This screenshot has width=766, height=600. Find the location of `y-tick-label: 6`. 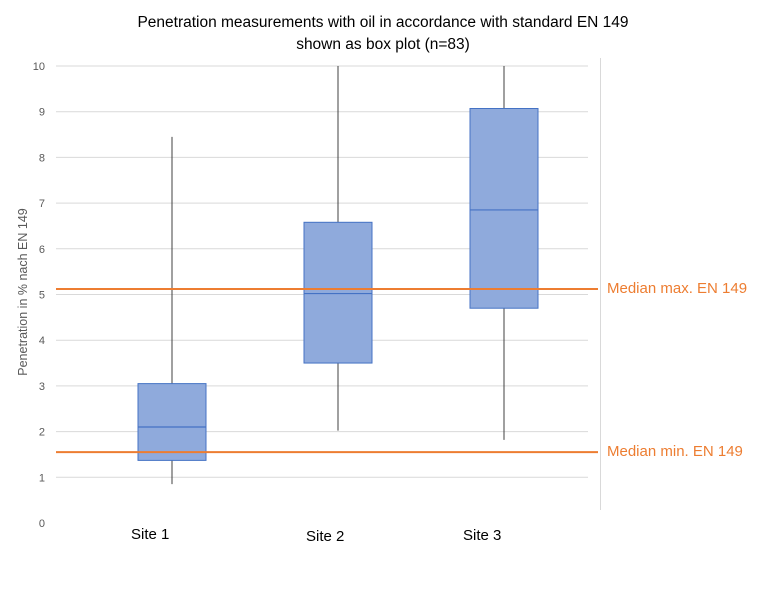

y-tick-label: 6 is located at coordinates (42, 250).